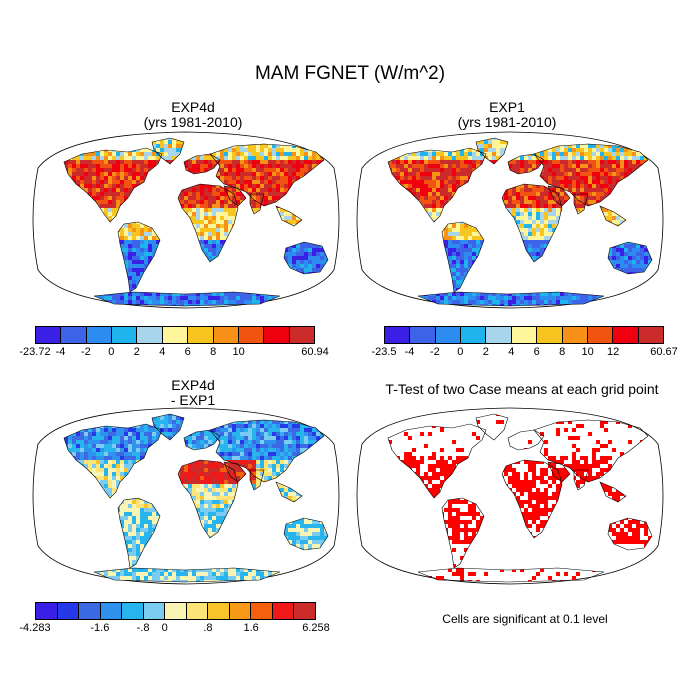 This screenshot has width=700, height=700. What do you see at coordinates (35, 628) in the screenshot?
I see `colorbar-tick-label: -4.283` at bounding box center [35, 628].